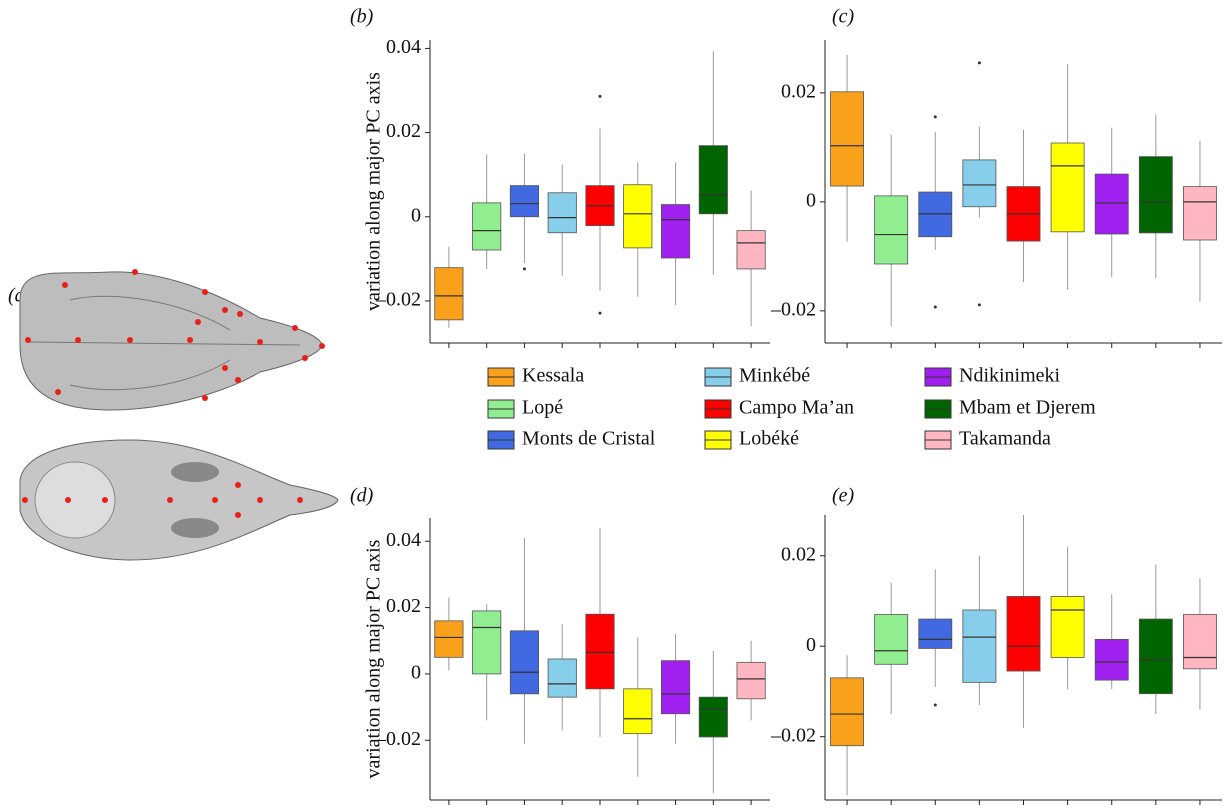 Image resolution: width=1232 pixels, height=811 pixels. I want to click on legend-label: Minkébé, so click(774, 376).